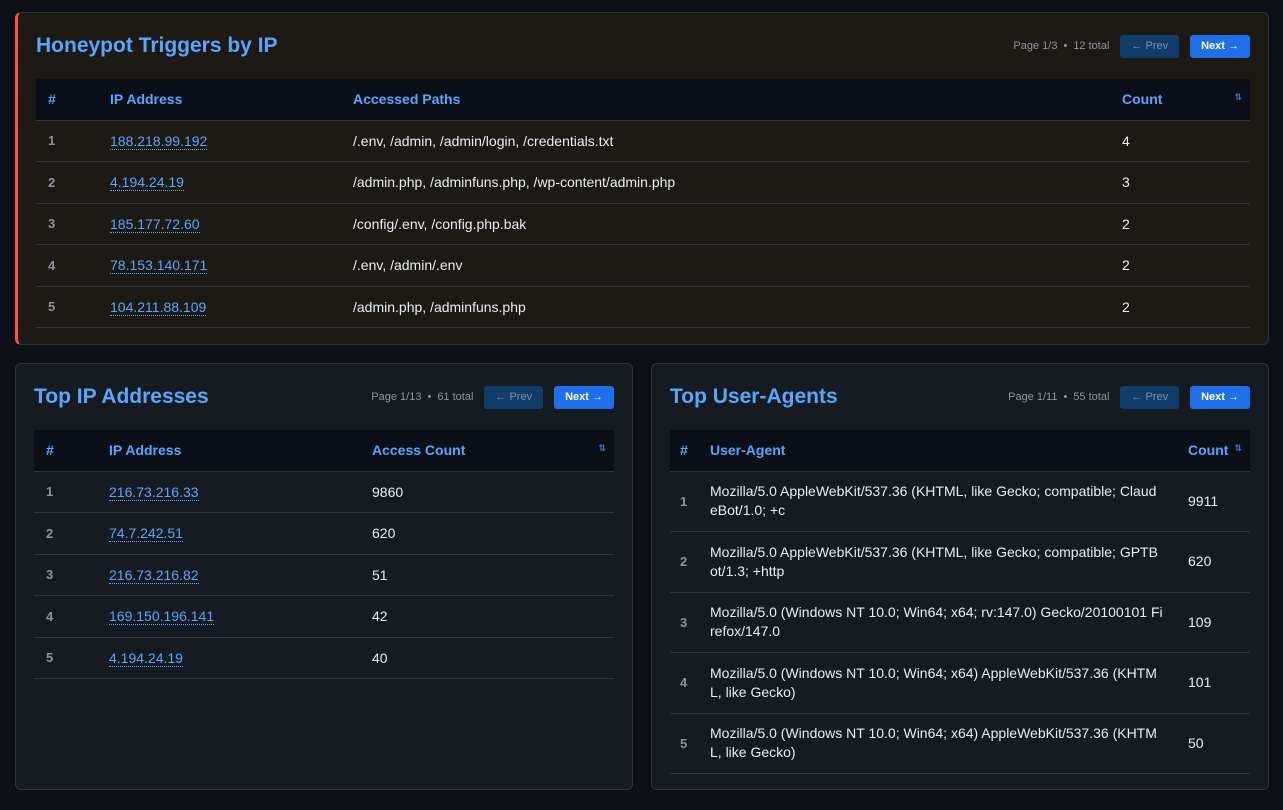 Image resolution: width=1283 pixels, height=810 pixels. I want to click on cell-count: 101, so click(1213, 683).